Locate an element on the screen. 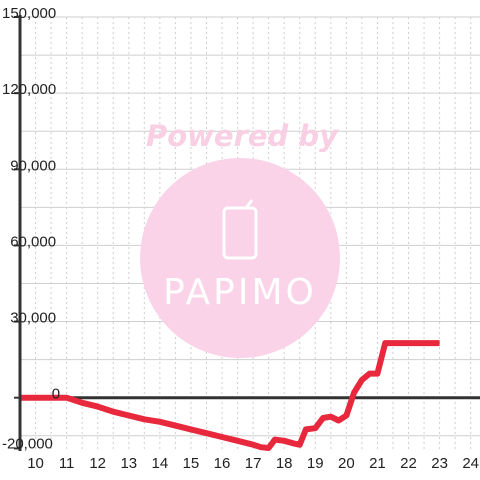 The image size is (480, 480). x-tick-label: 13 is located at coordinates (128, 463).